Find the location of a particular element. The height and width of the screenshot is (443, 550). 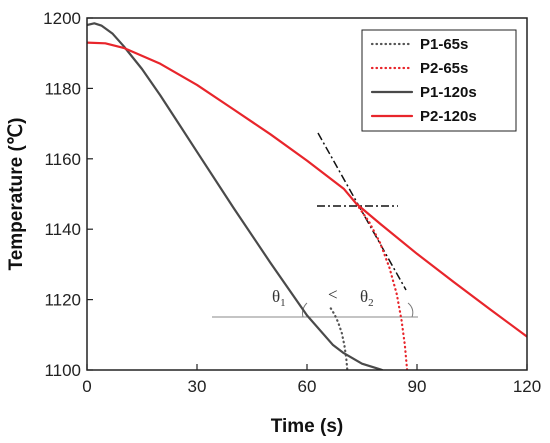

legend-label: P2-65s is located at coordinates (444, 68).